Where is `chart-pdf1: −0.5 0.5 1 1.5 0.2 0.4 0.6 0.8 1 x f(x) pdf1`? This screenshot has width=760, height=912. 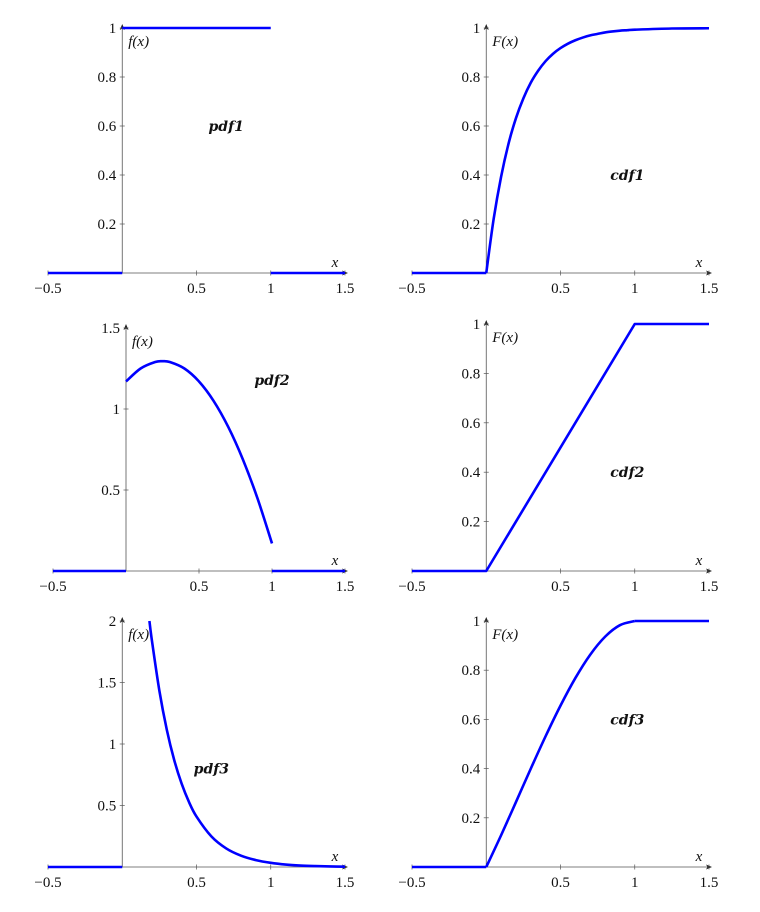
chart-pdf1: −0.5 0.5 1 1.5 0.2 0.4 0.6 0.8 1 x f(x) pdf1 is located at coordinates (194, 159).